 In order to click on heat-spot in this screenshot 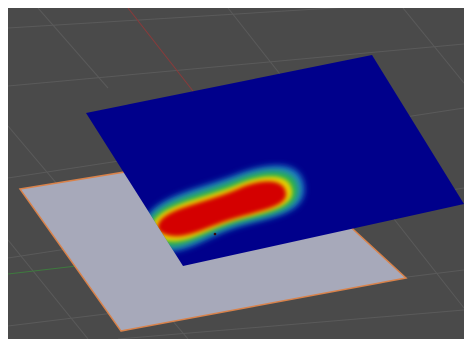, I will do `click(222, 208)`.